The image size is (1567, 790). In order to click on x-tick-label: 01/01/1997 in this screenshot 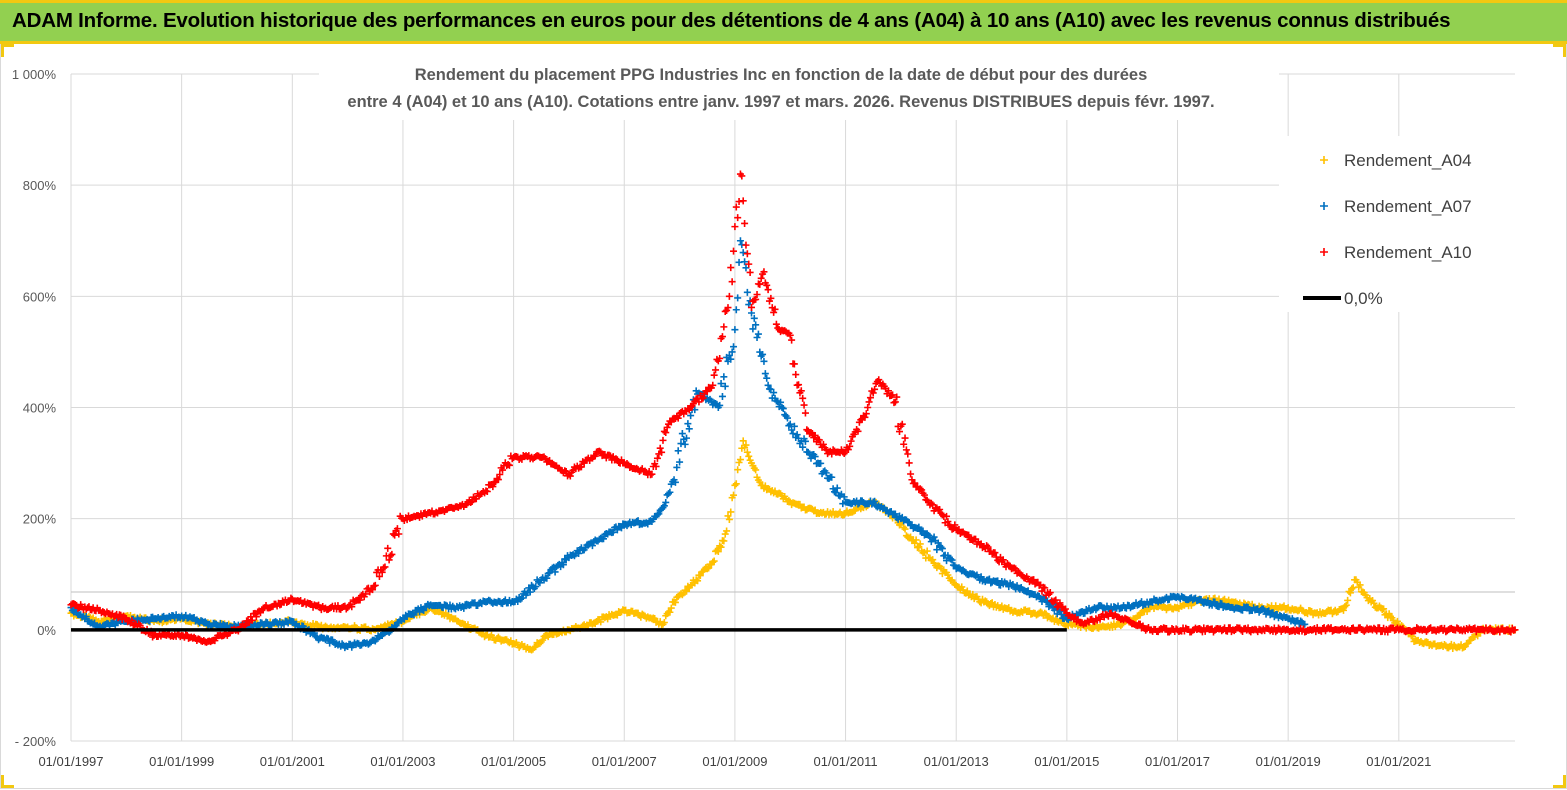, I will do `click(70, 761)`.